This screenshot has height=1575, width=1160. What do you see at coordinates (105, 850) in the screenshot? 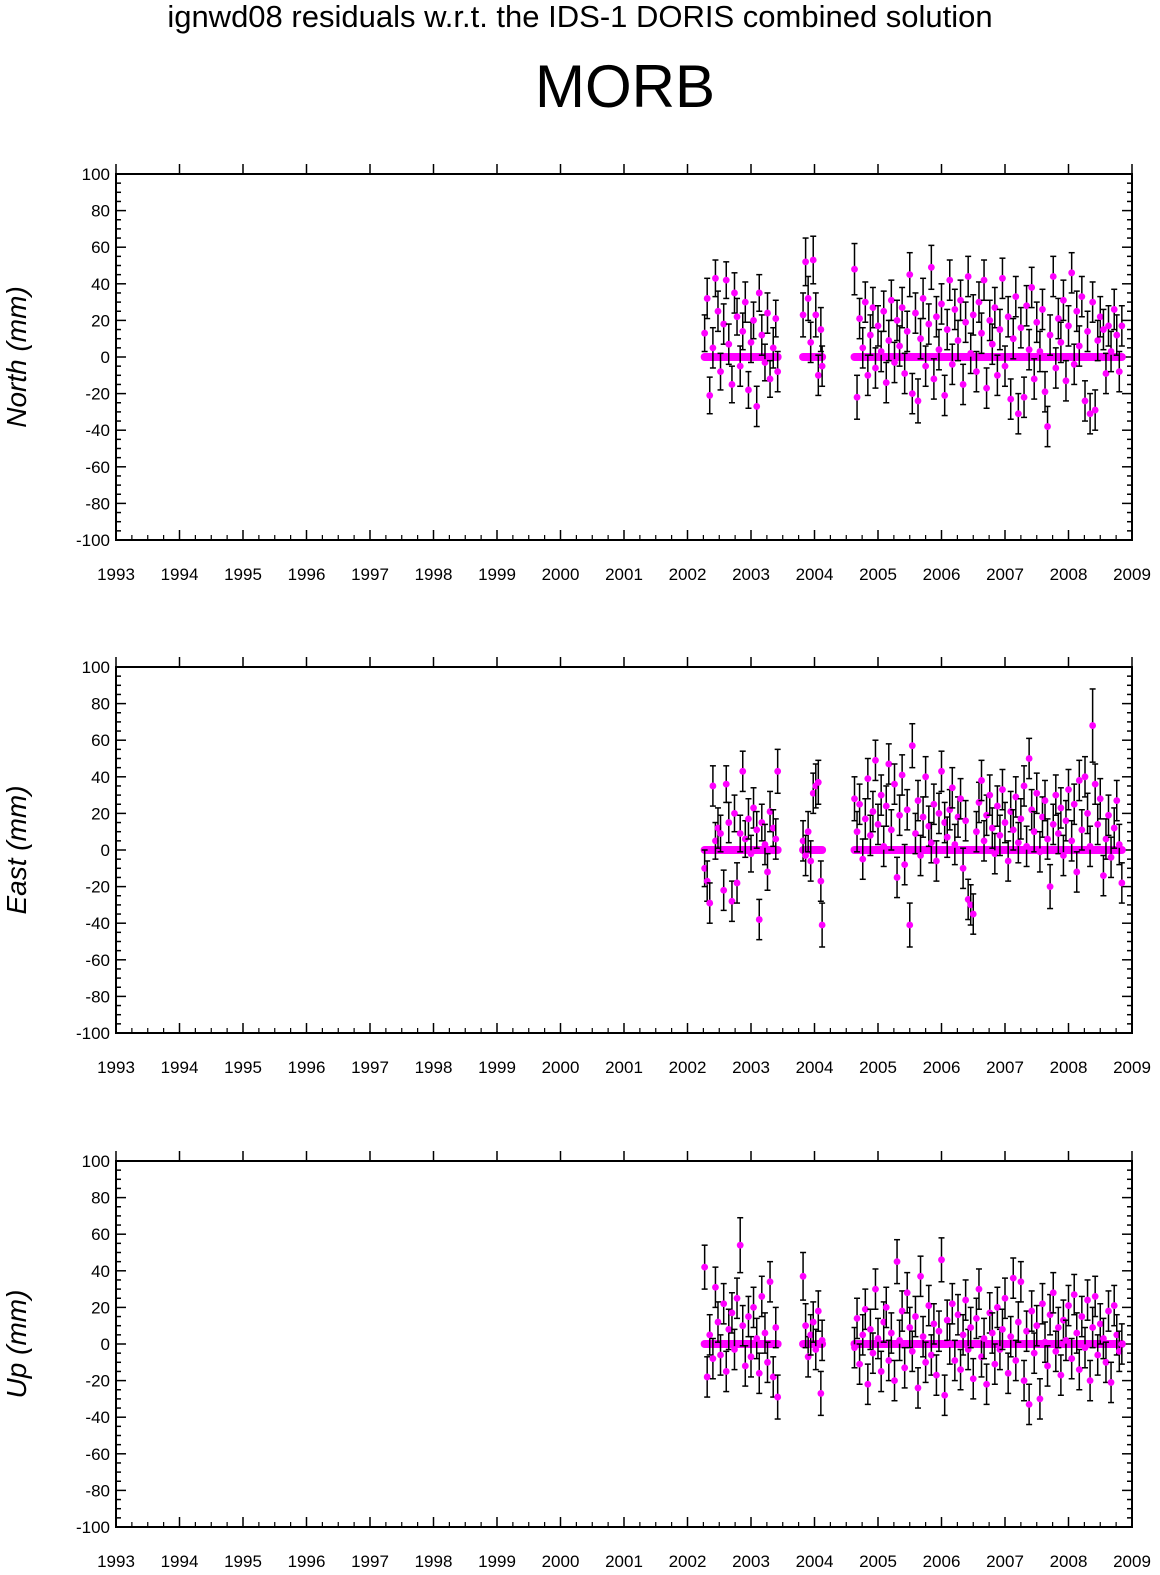
I see `y-tick-label: 0` at bounding box center [105, 850].